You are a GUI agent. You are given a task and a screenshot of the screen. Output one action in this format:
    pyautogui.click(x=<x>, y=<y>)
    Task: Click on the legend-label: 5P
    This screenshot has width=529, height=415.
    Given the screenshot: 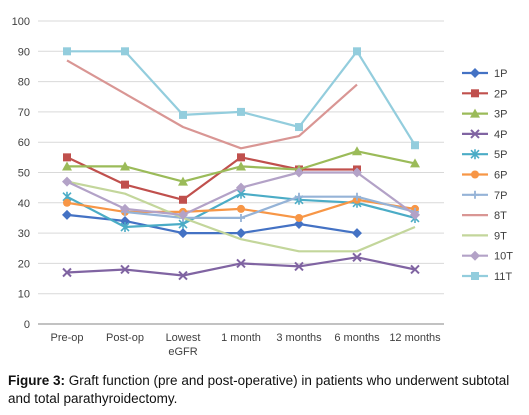 What is the action you would take?
    pyautogui.click(x=500, y=155)
    